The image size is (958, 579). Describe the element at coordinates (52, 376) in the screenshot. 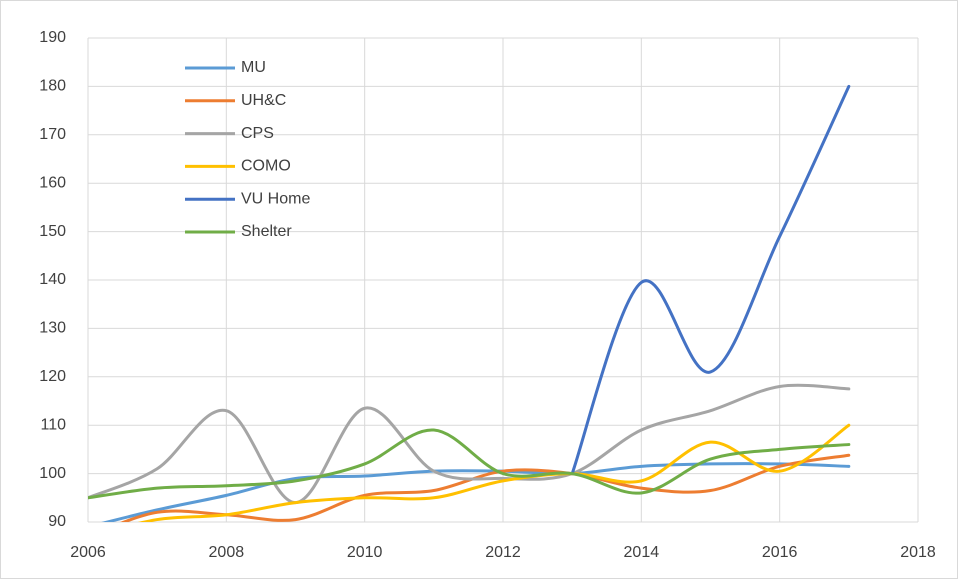

I see `y-tick-label: 120` at that location.